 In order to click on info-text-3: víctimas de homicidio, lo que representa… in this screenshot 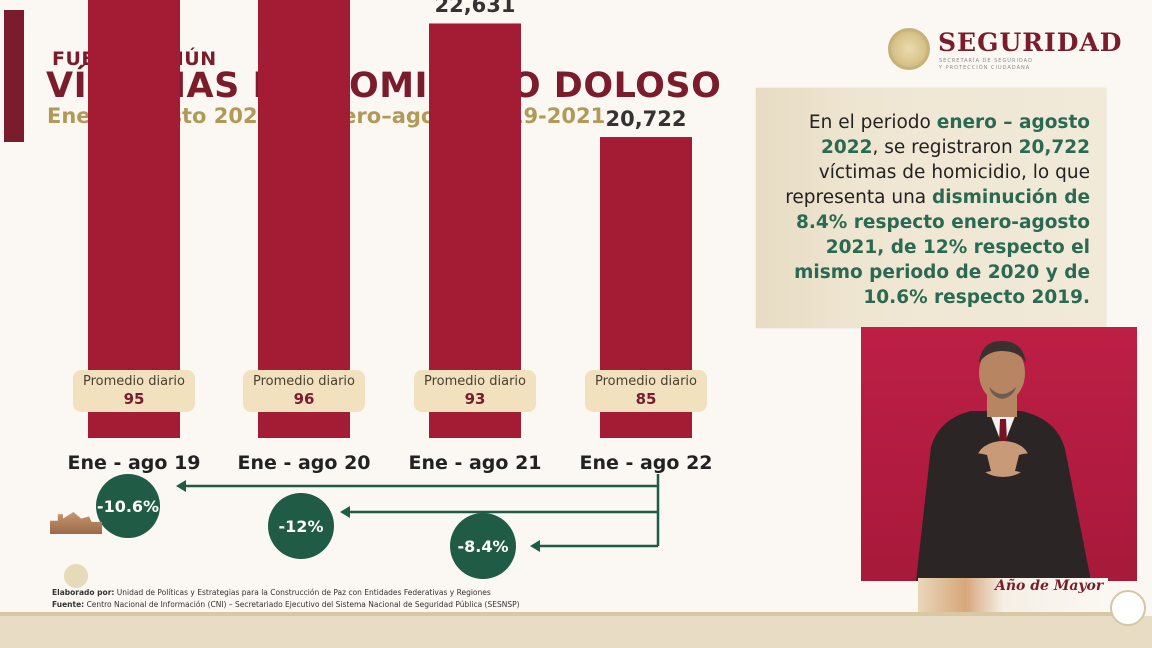, I will do `click(937, 185)`.